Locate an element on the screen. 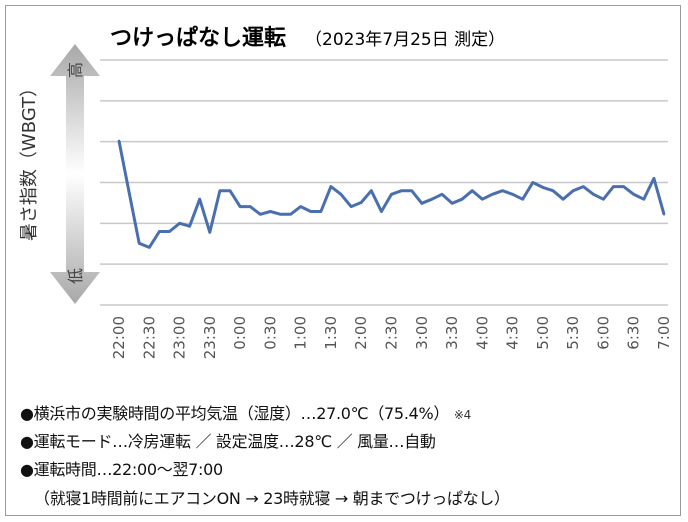  note-operation-time: ●運転時間…22:00～翌7:00 is located at coordinates (121, 469).